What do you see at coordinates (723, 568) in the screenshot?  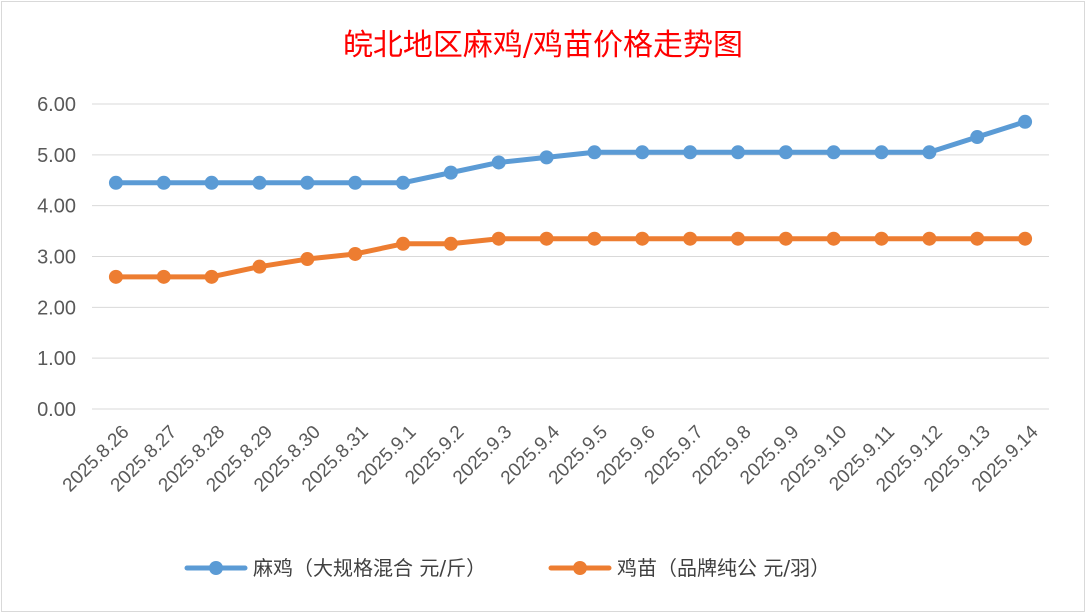 I see `legend-label: 鸡苗（品牌纯公 元/羽）` at bounding box center [723, 568].